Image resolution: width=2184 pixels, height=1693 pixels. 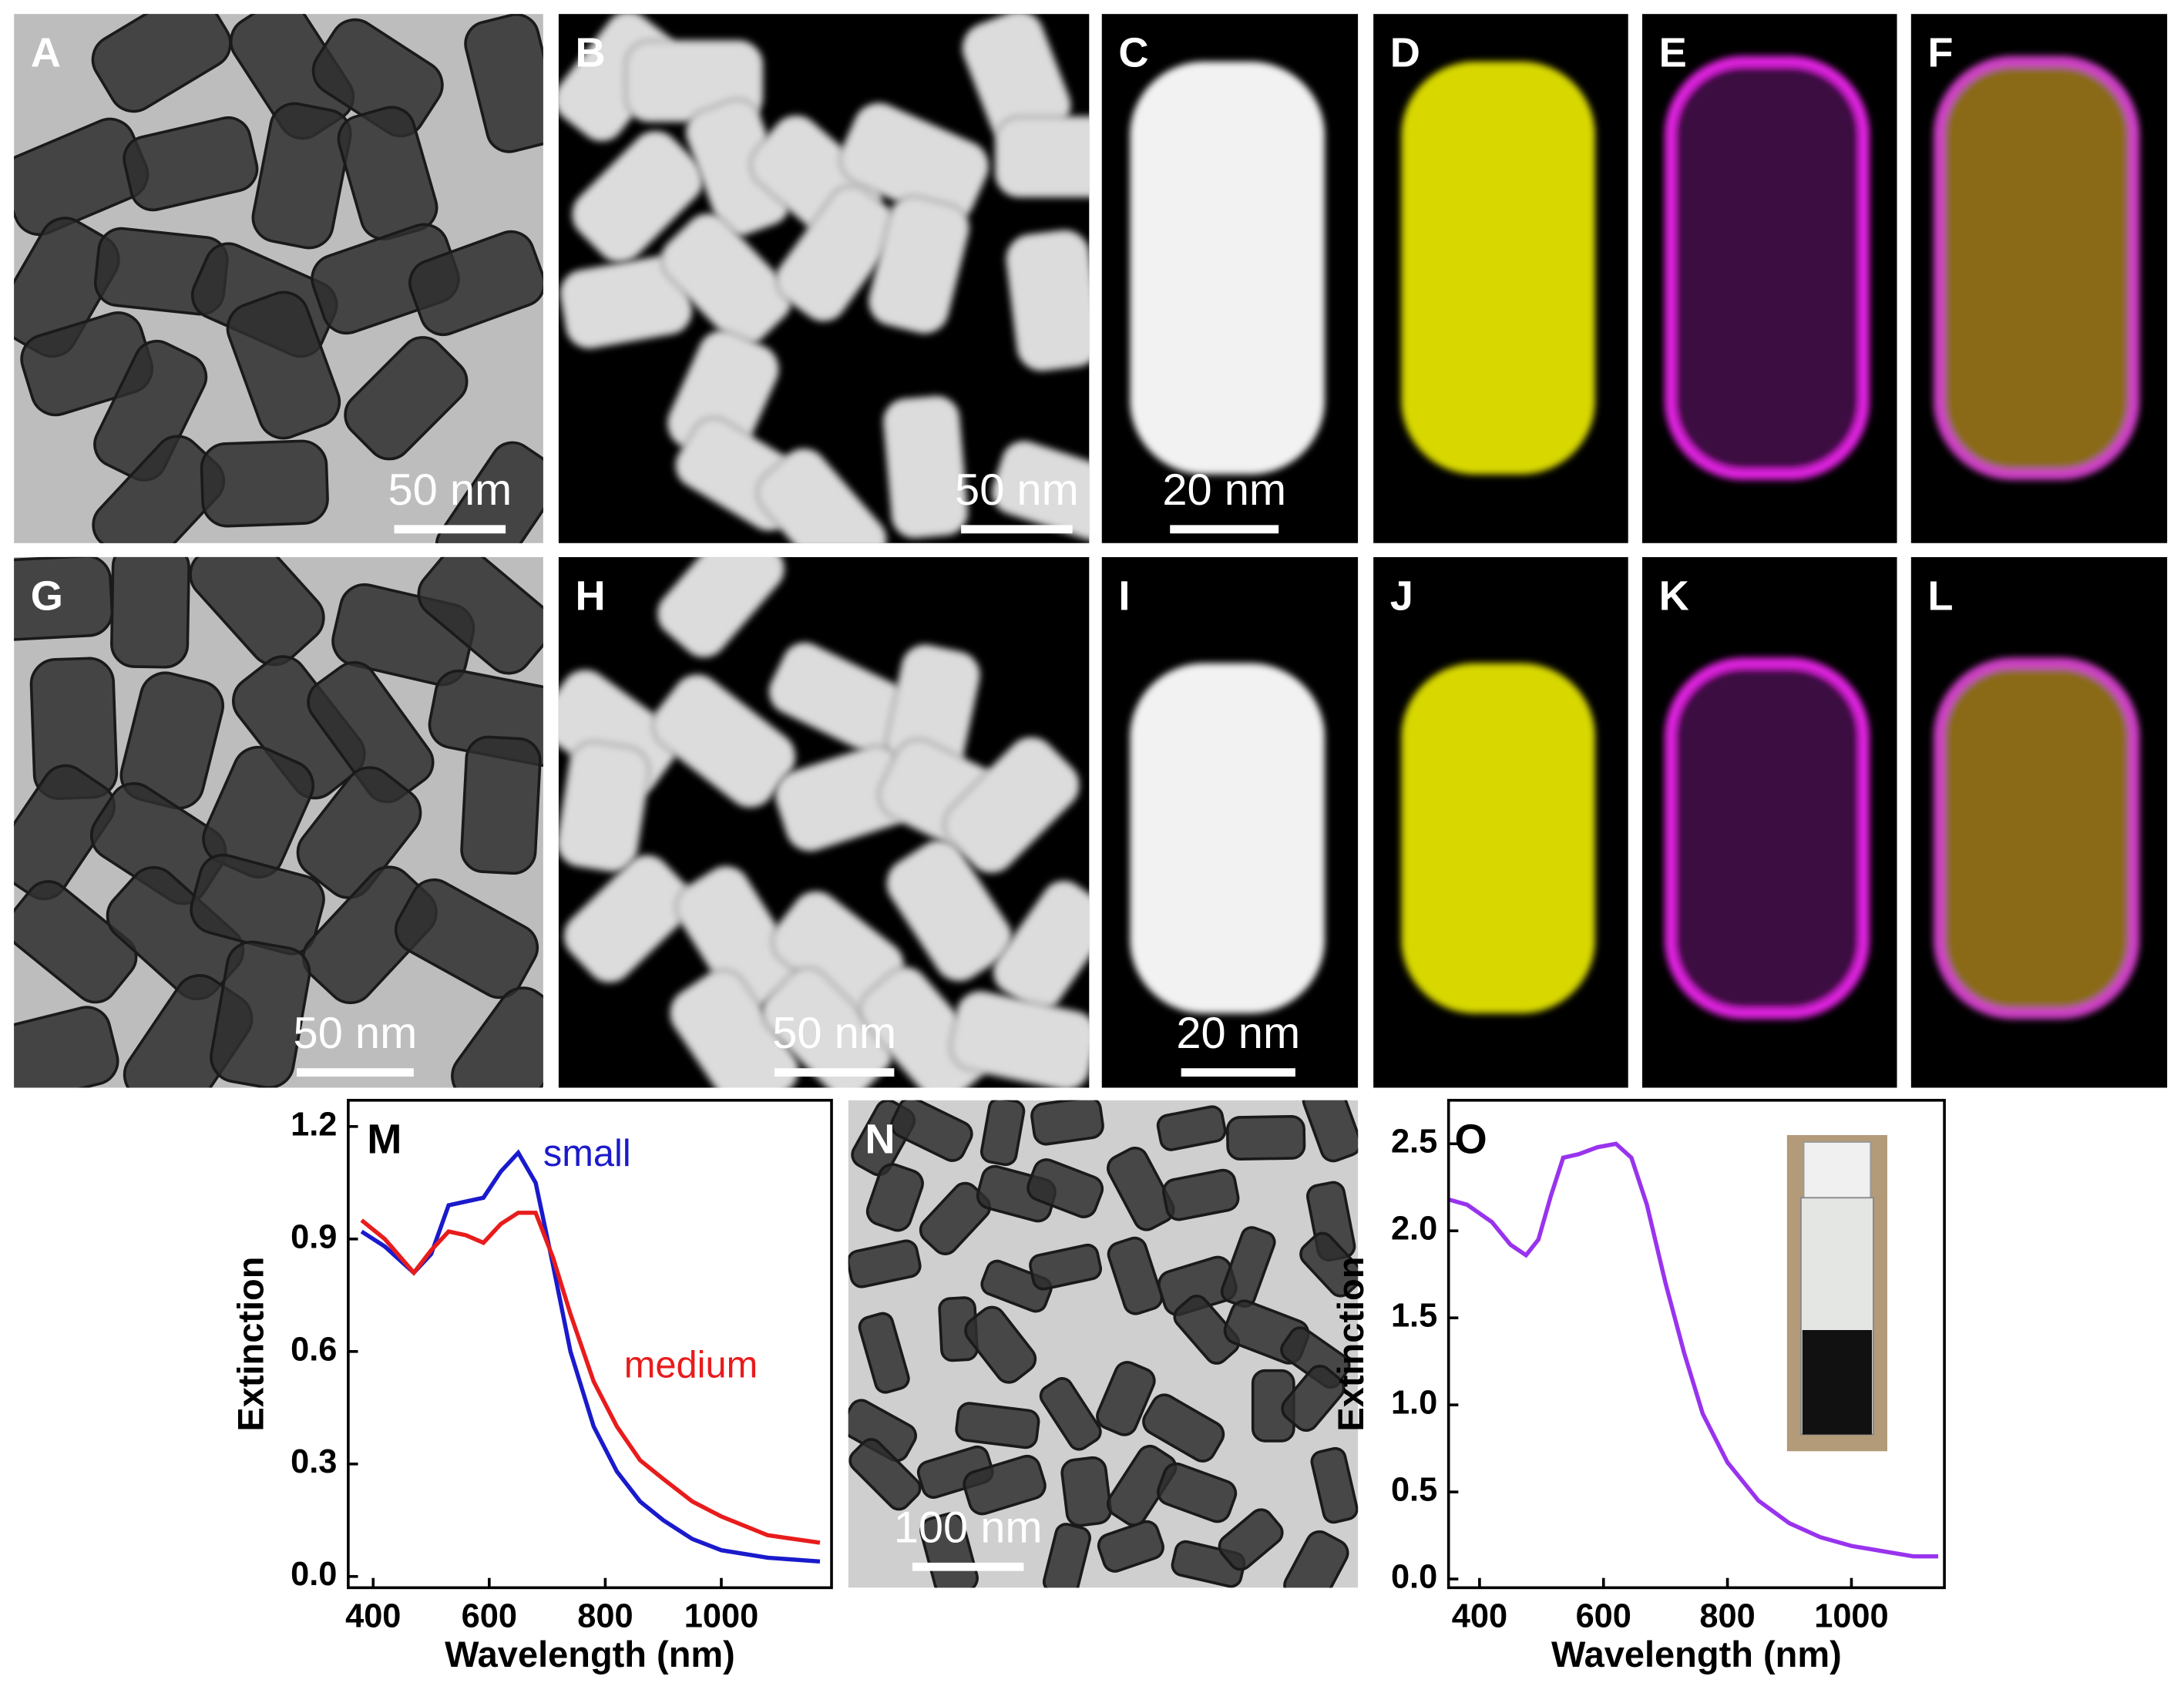 I want to click on scale-bar-label: 20 nm, so click(x=1238, y=1034).